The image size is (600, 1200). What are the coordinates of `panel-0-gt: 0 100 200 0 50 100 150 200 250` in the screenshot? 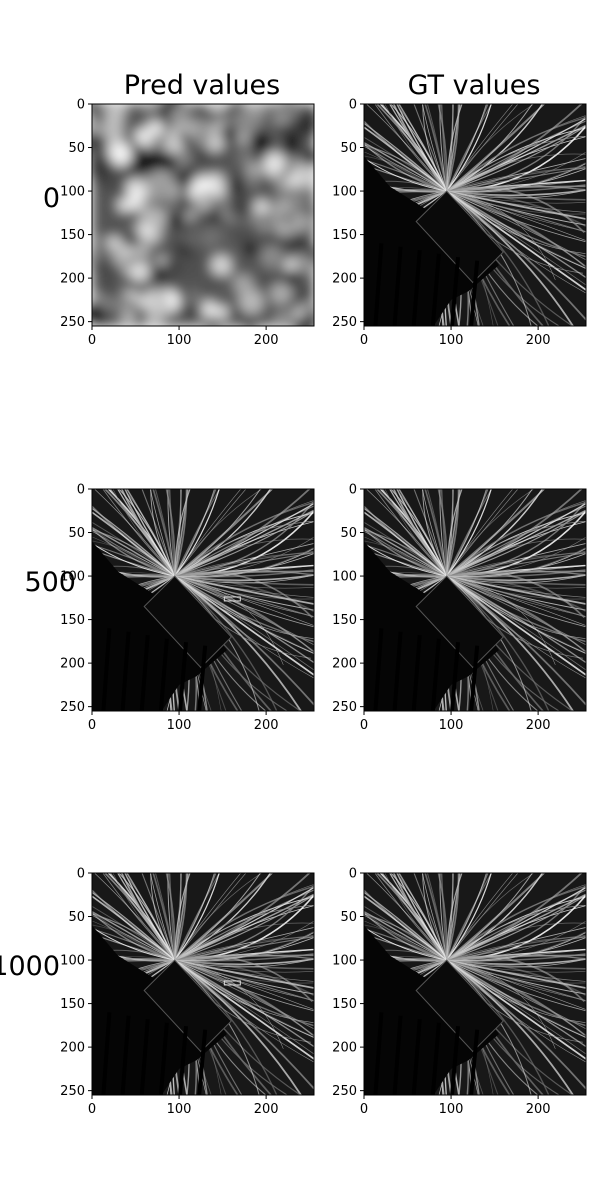 It's located at (459, 223).